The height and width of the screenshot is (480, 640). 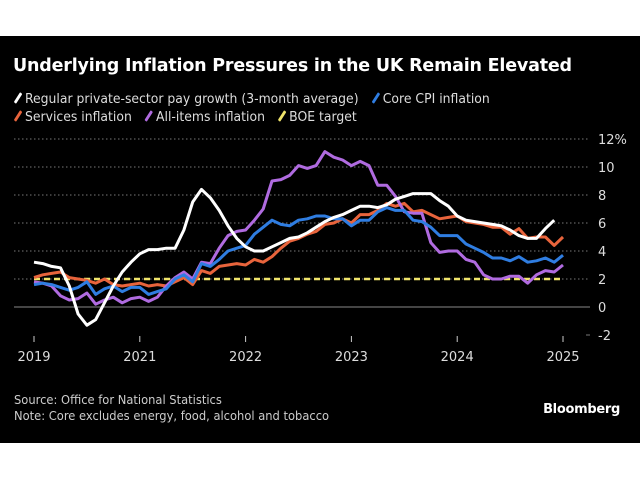 I want to click on bloomberg-logo: Bloomberg, so click(x=581, y=409).